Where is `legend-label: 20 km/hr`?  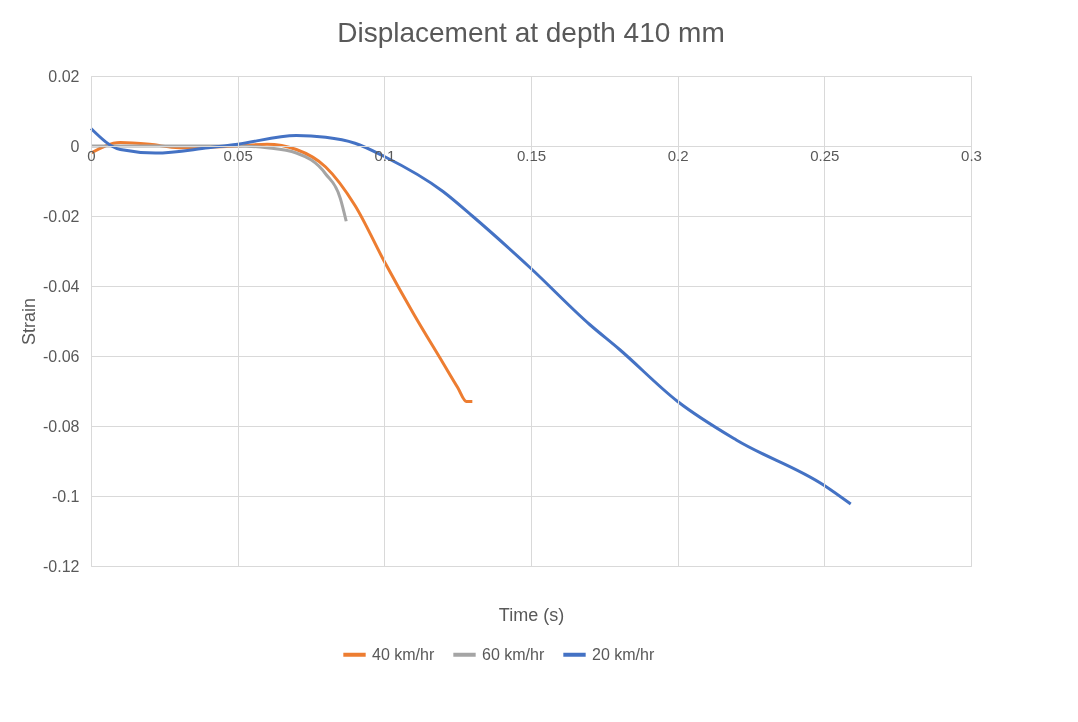 legend-label: 20 km/hr is located at coordinates (623, 654).